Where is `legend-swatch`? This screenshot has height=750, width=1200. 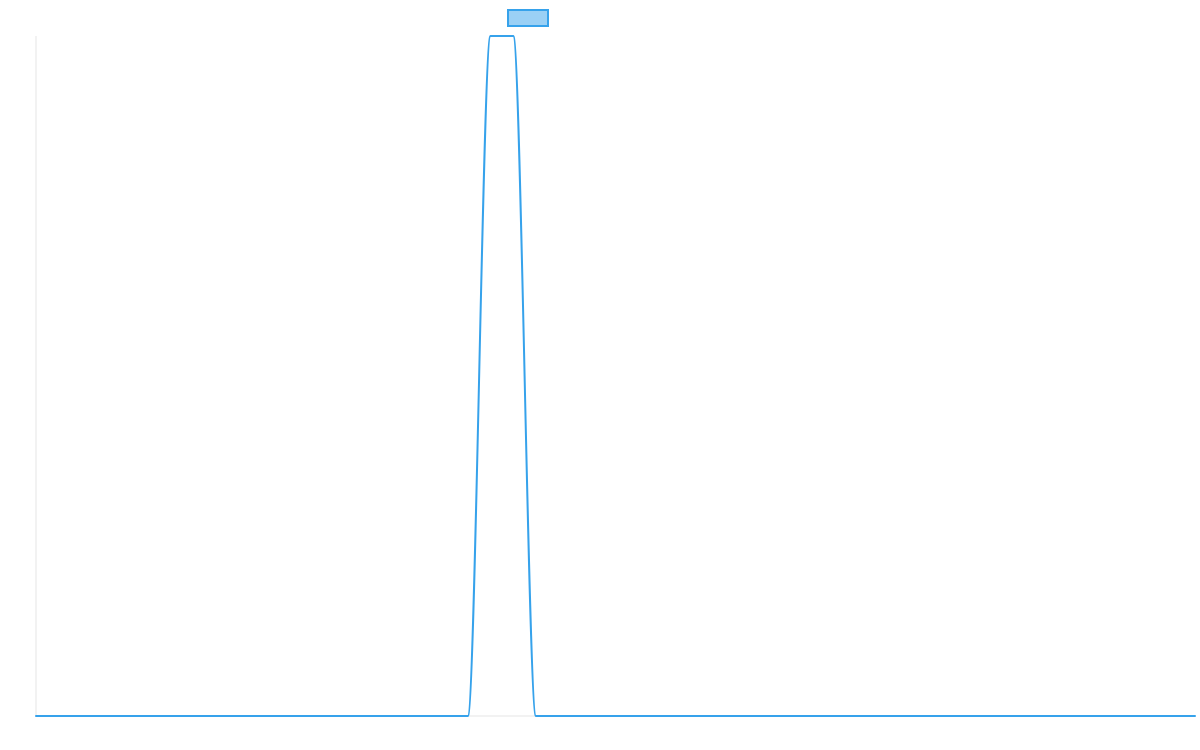
legend-swatch is located at coordinates (528, 18).